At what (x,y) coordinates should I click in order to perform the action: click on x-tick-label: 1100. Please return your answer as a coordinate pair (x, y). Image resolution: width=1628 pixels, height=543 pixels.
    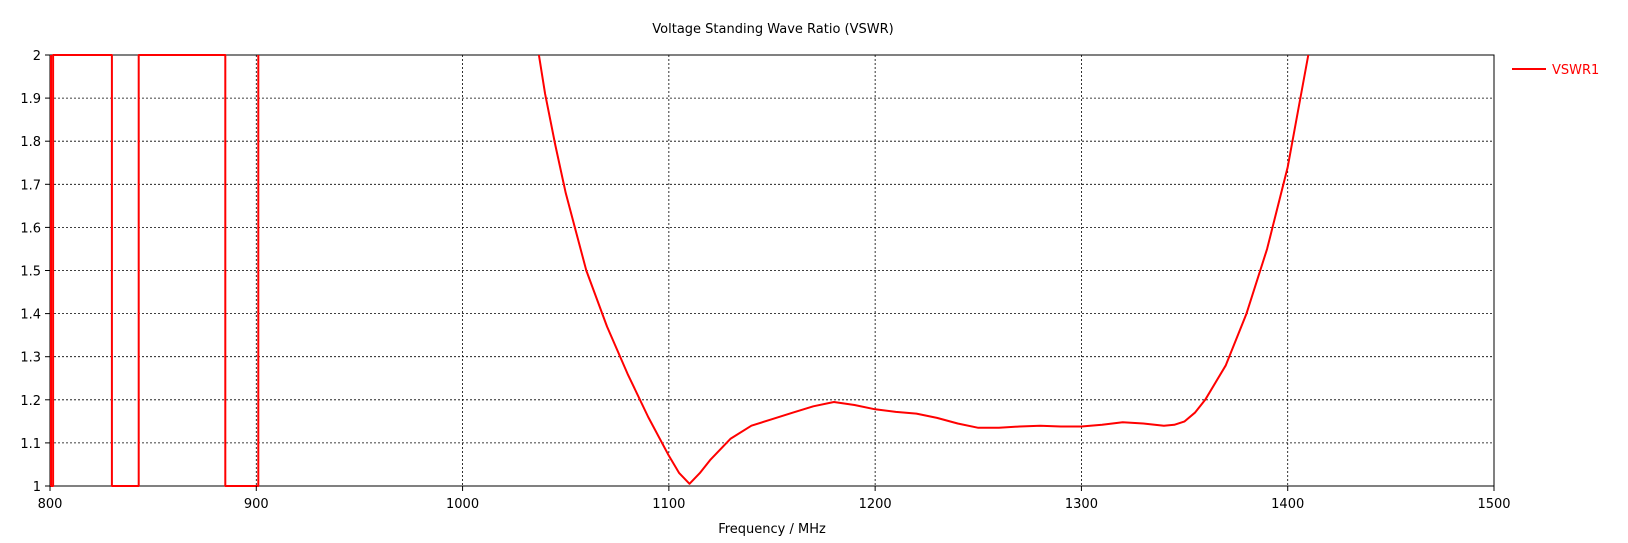
    Looking at the image, I should click on (668, 504).